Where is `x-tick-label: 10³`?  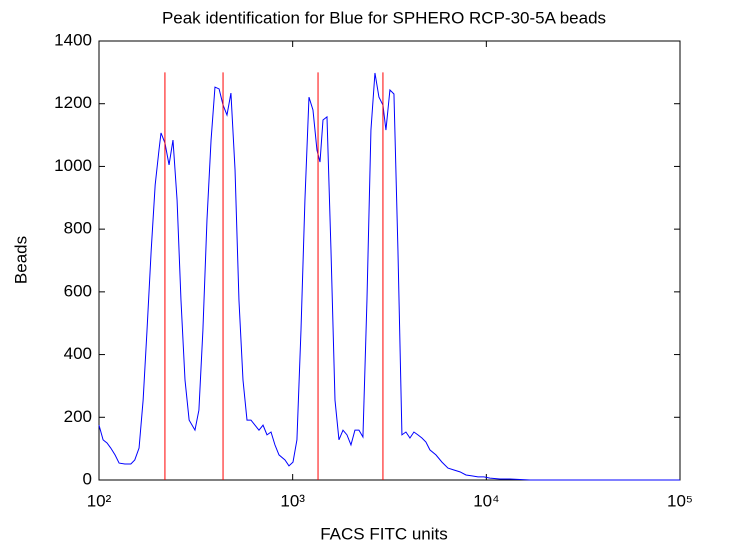 x-tick-label: 10³ is located at coordinates (292, 500).